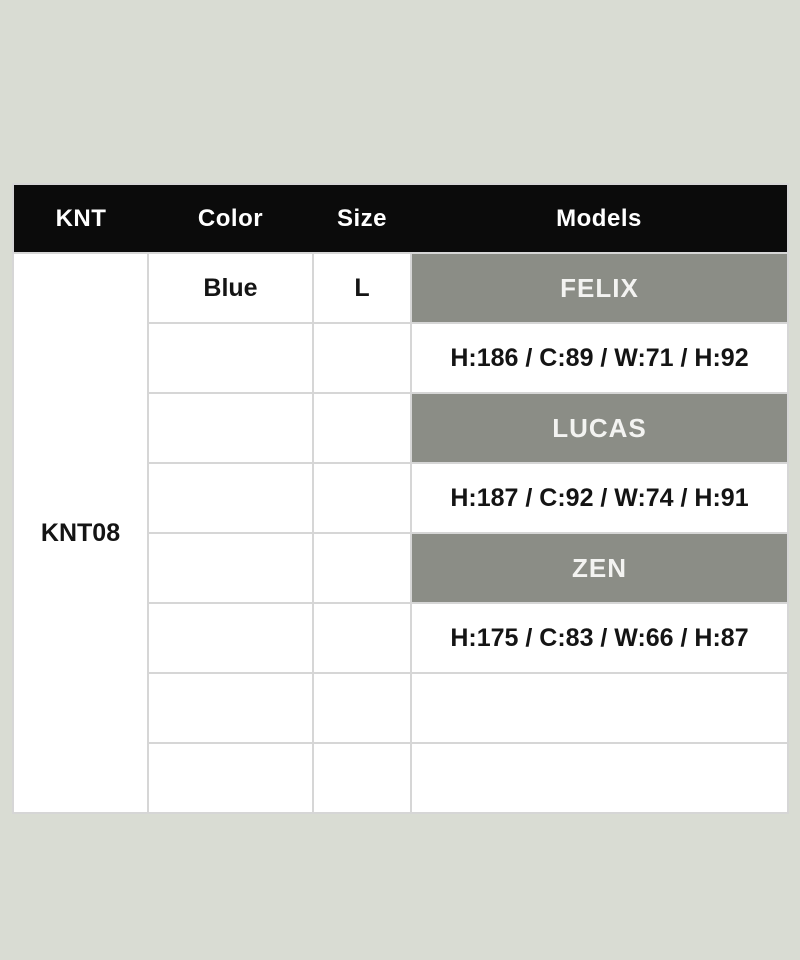 Image resolution: width=800 pixels, height=960 pixels. I want to click on column-header-knt: KNT, so click(80, 218).